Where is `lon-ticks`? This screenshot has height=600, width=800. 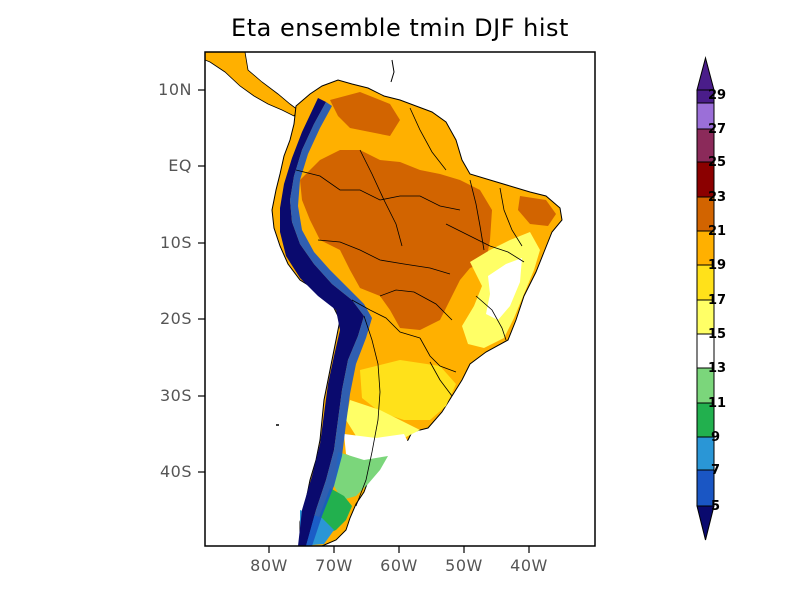
lon-ticks is located at coordinates (399, 549).